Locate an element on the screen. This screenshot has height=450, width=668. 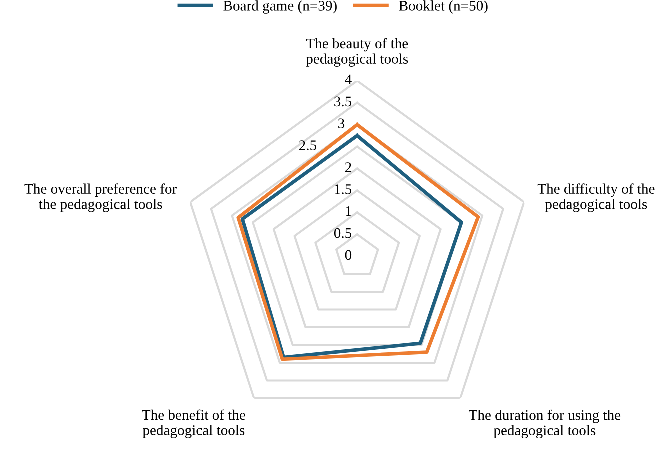
y-tick-label: 2 is located at coordinates (348, 167).